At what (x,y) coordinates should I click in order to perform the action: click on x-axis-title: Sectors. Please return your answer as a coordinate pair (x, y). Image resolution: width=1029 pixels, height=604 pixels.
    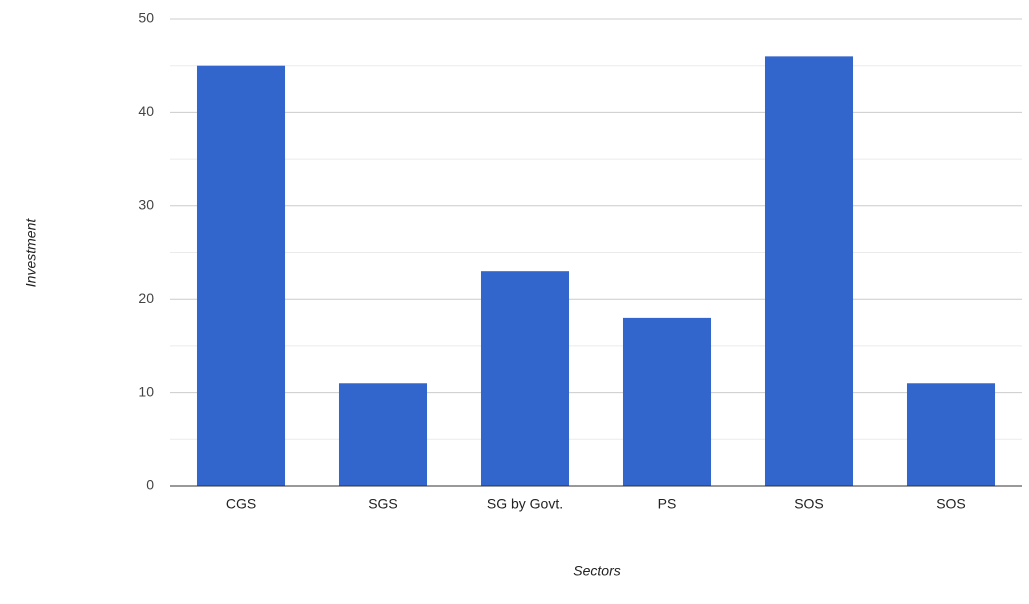
    Looking at the image, I should click on (596, 571).